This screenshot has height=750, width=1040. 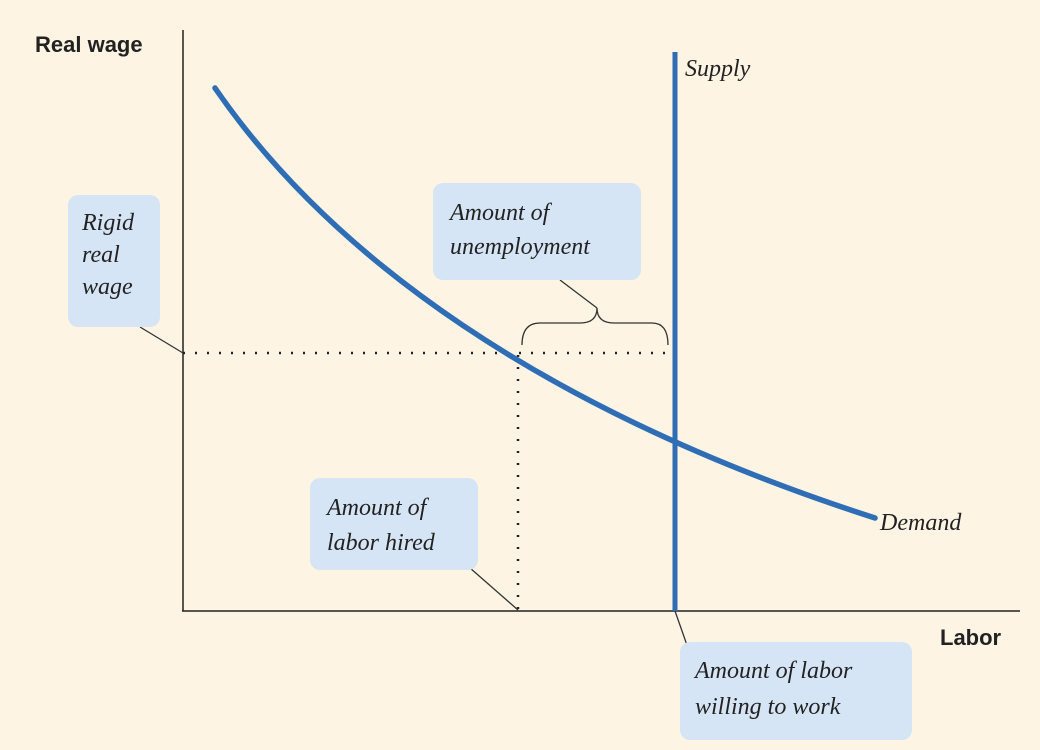 What do you see at coordinates (89, 44) in the screenshot?
I see `y-axis-label: Real wage` at bounding box center [89, 44].